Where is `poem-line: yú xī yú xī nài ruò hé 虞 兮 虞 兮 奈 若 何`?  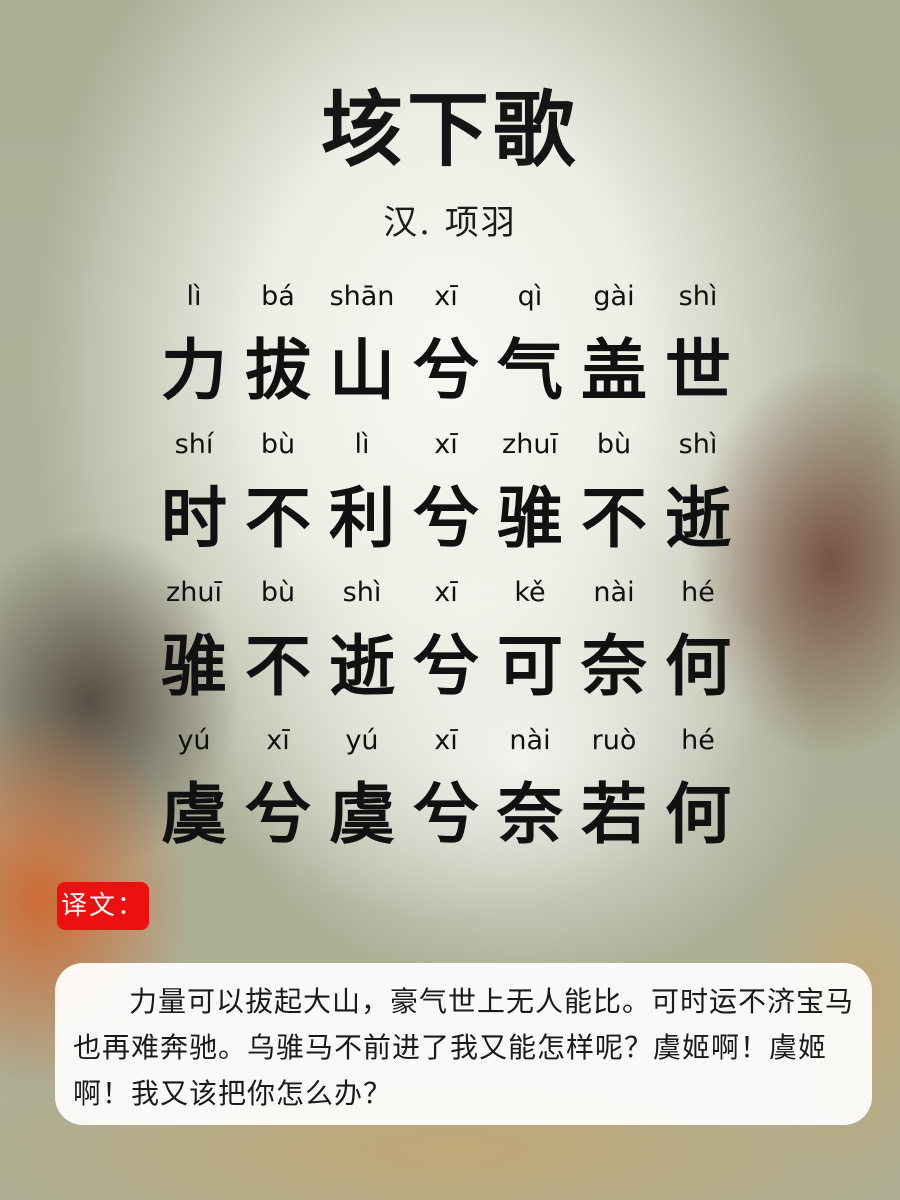
poem-line: yú xī yú xī nài ruò hé 虞 兮 虞 兮 奈 若 何 is located at coordinates (452, 788).